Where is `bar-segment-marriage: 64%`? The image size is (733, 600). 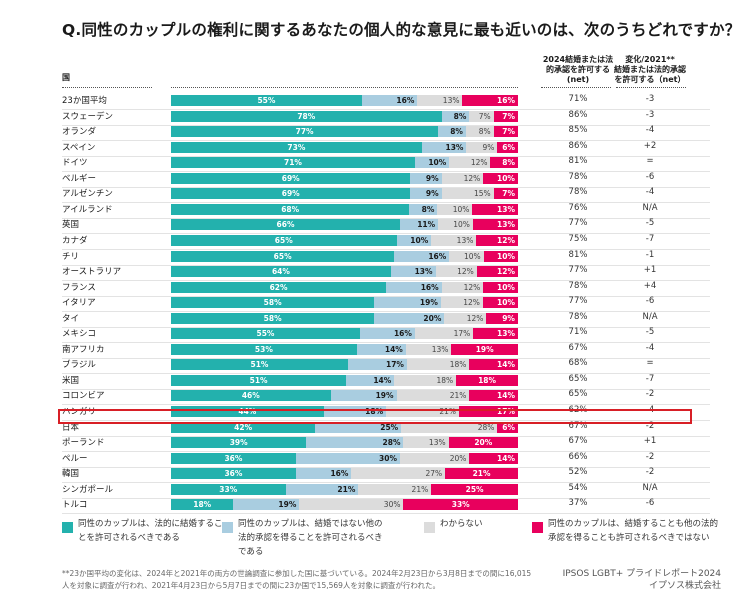 bar-segment-marriage: 64% is located at coordinates (281, 272).